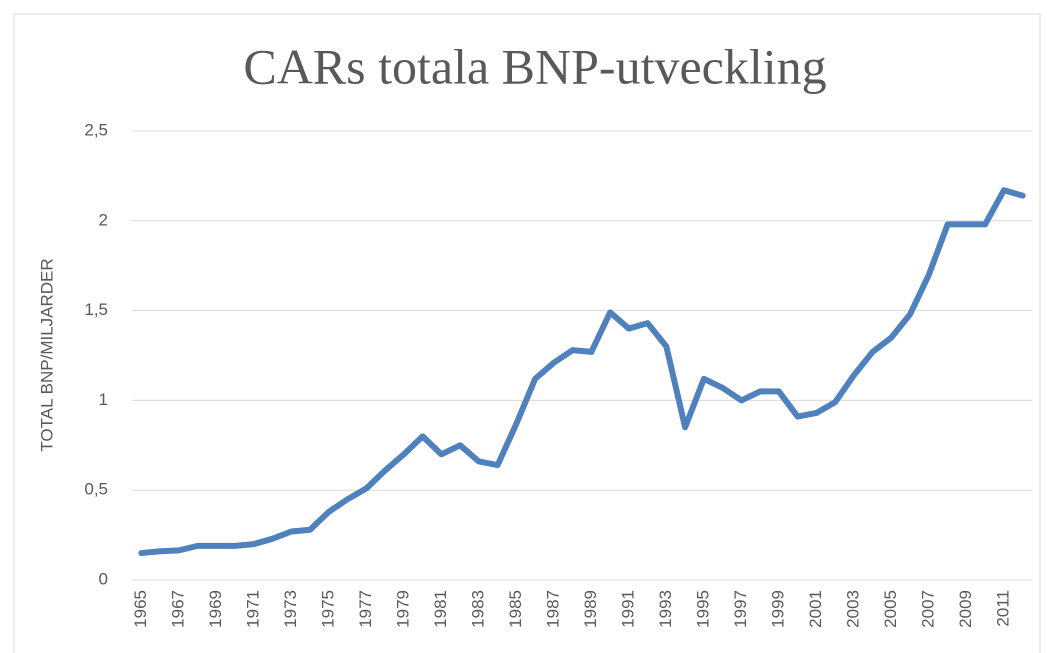 The image size is (1047, 653). I want to click on x-tick-label: 1965, so click(140, 609).